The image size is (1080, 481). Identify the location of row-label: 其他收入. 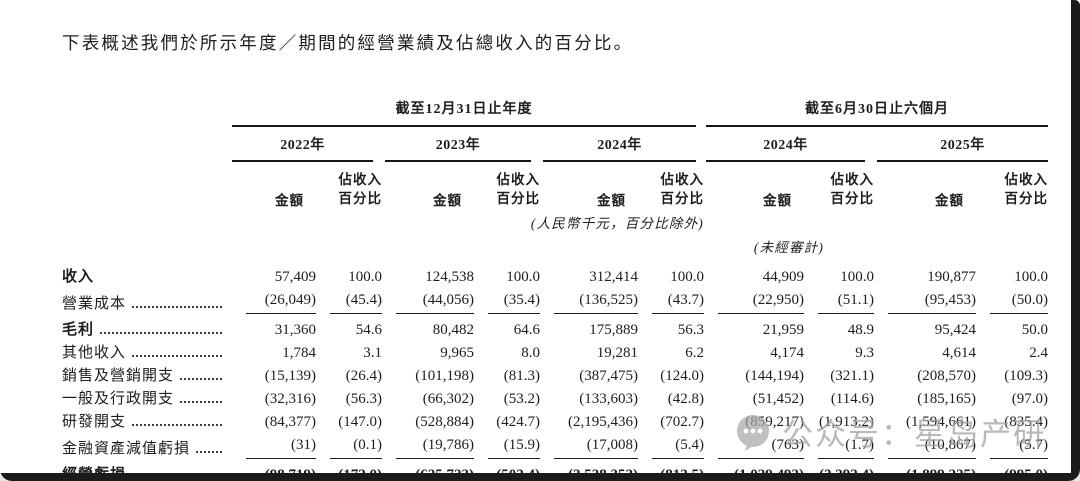
(147, 353).